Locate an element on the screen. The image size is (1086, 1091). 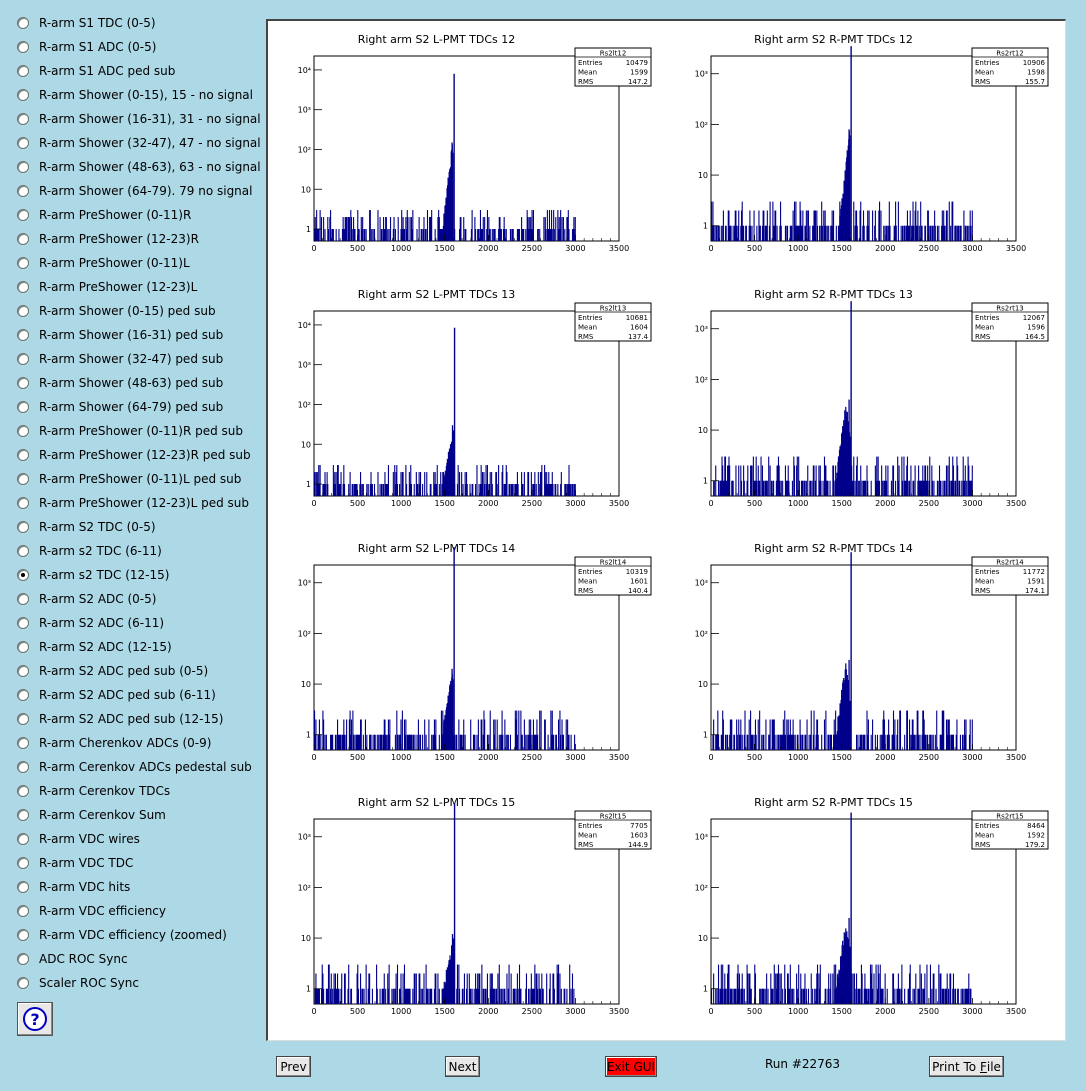
radio-option: R-arm PreShower (0-11)R ped sub is located at coordinates (130, 431).